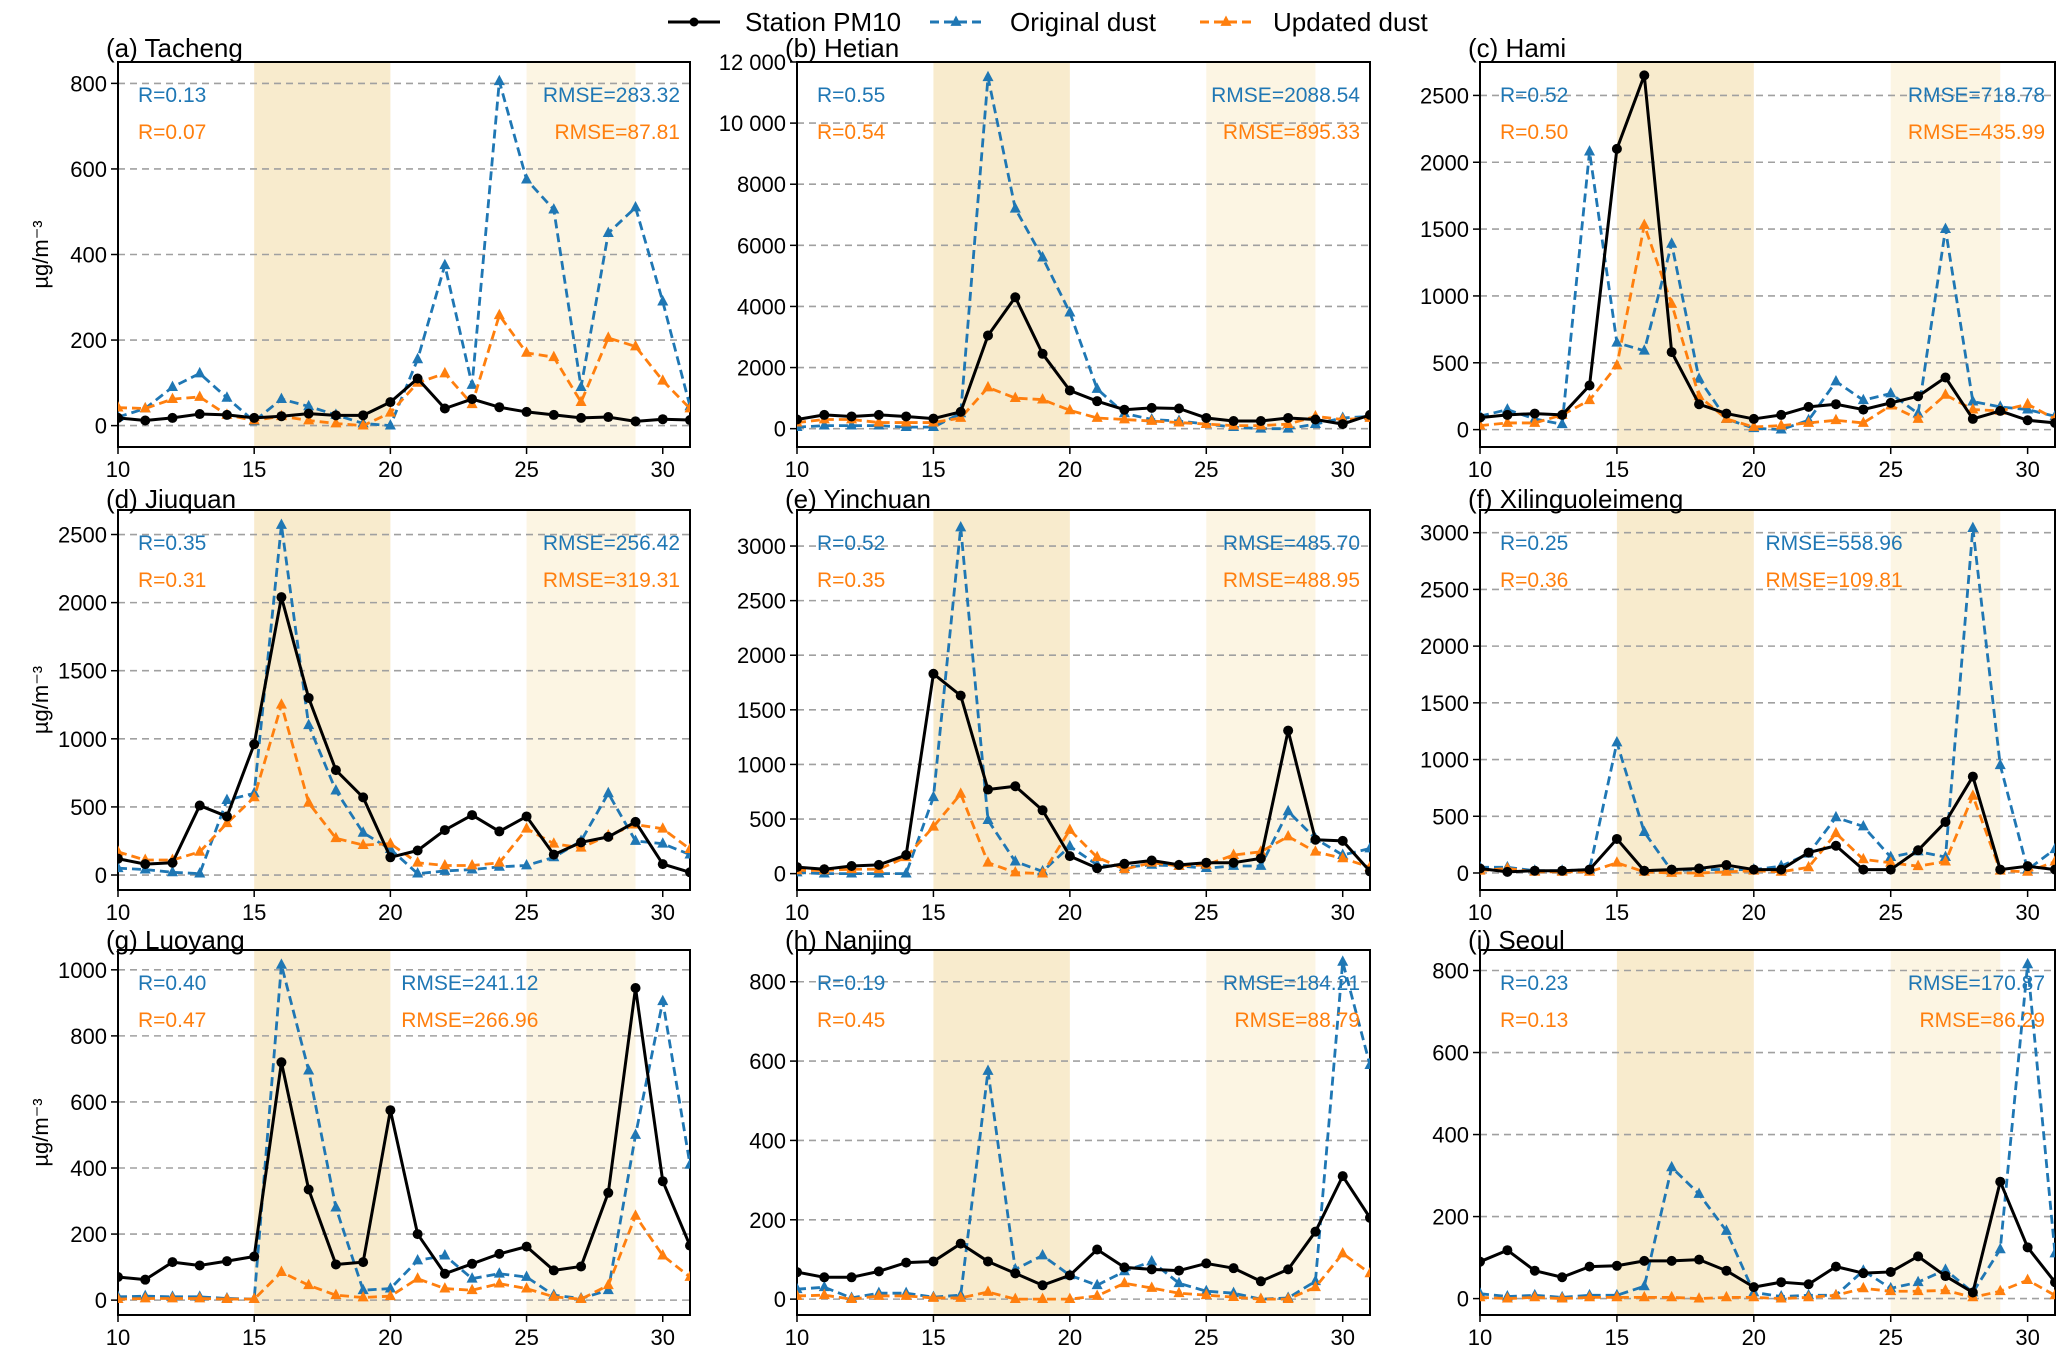 The width and height of the screenshot is (2067, 1358). I want to click on r-original: R=0.19, so click(851, 983).